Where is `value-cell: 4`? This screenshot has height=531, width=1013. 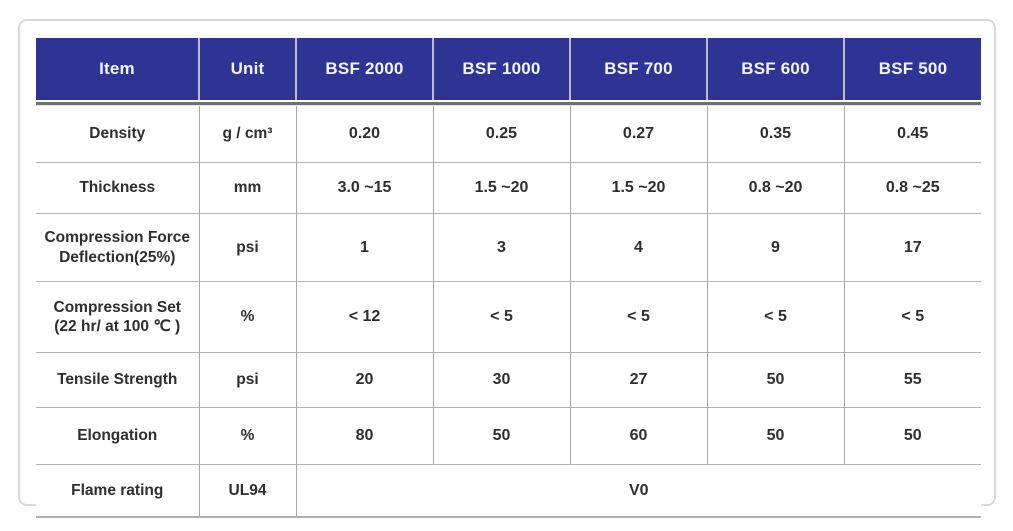 value-cell: 4 is located at coordinates (638, 247).